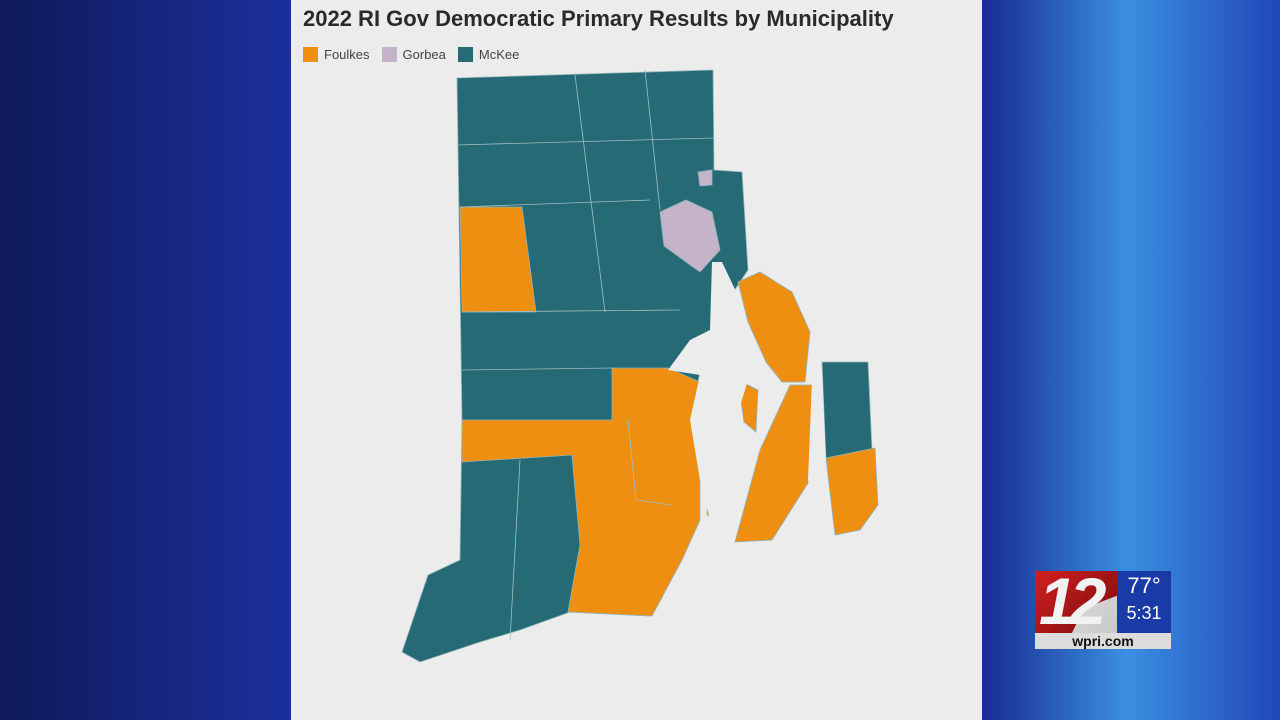 This screenshot has width=1280, height=720. Describe the element at coordinates (347, 54) in the screenshot. I see `legend-label: Foulkes` at that location.